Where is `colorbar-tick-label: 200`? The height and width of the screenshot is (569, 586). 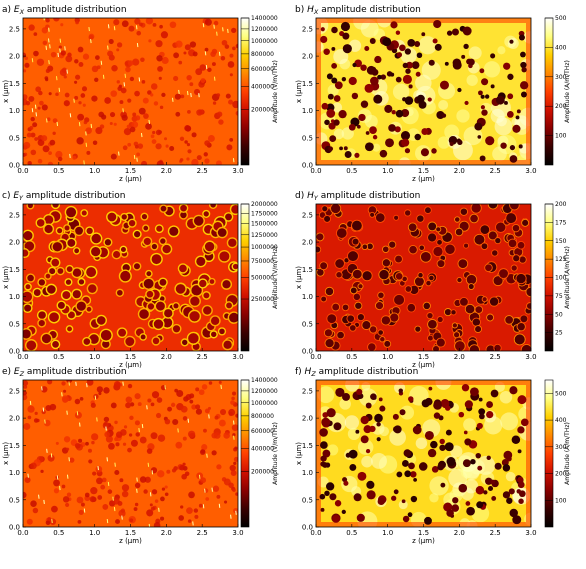 colorbar-tick-label: 200 is located at coordinates (561, 106).